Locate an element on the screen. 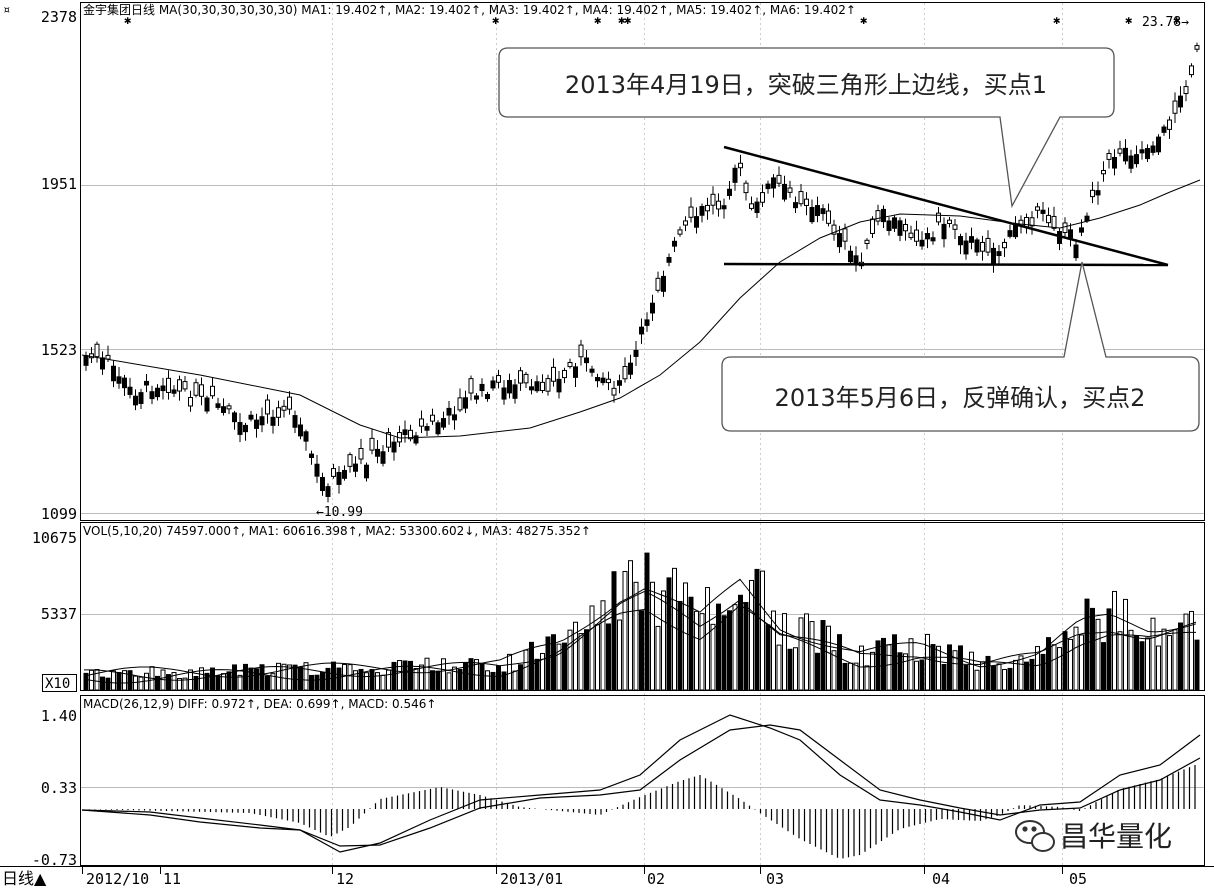  period-selector: 日线▲ is located at coordinates (24, 878).